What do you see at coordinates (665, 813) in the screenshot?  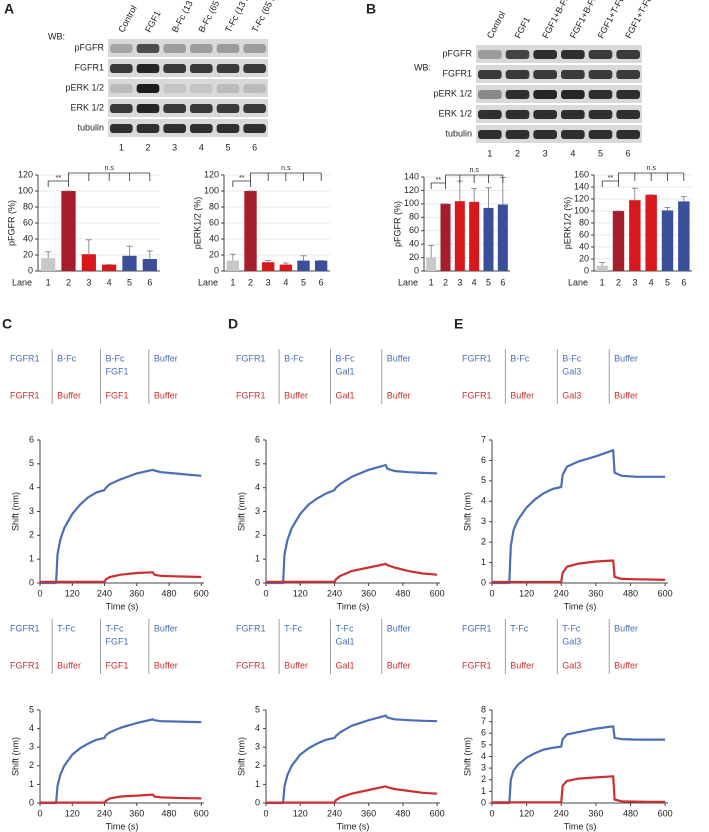 I see `x-tick-label: 600` at bounding box center [665, 813].